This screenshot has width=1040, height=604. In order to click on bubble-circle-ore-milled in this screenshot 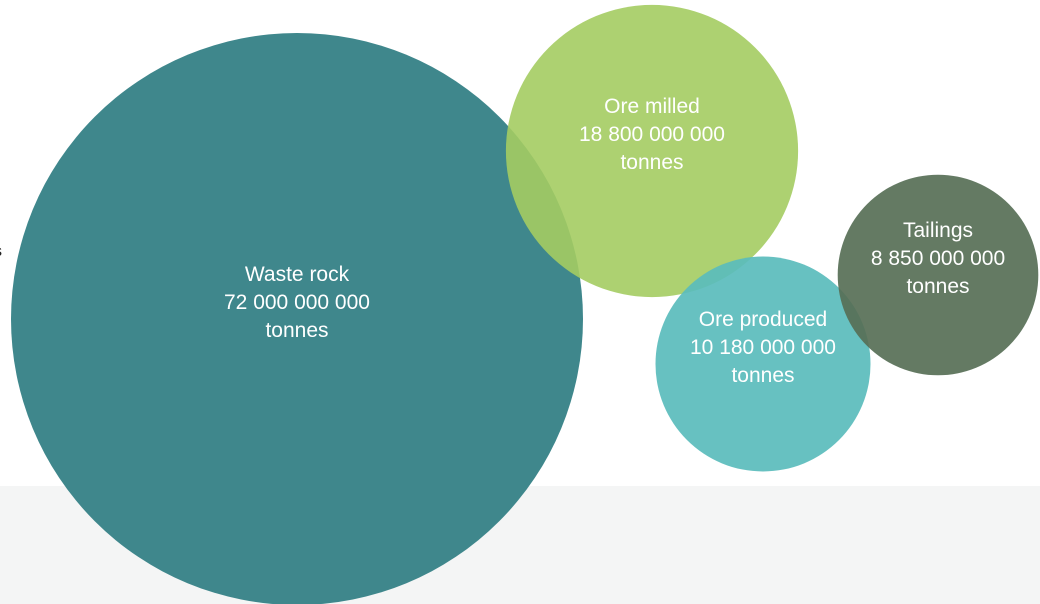, I will do `click(652, 151)`.